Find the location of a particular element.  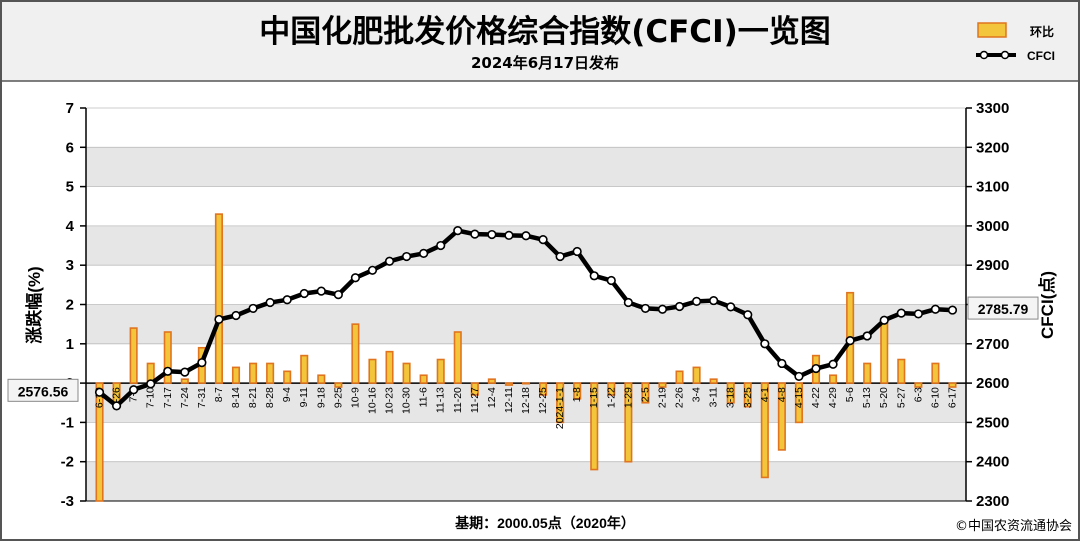

x-tick-label: 12-25 is located at coordinates (543, 400).